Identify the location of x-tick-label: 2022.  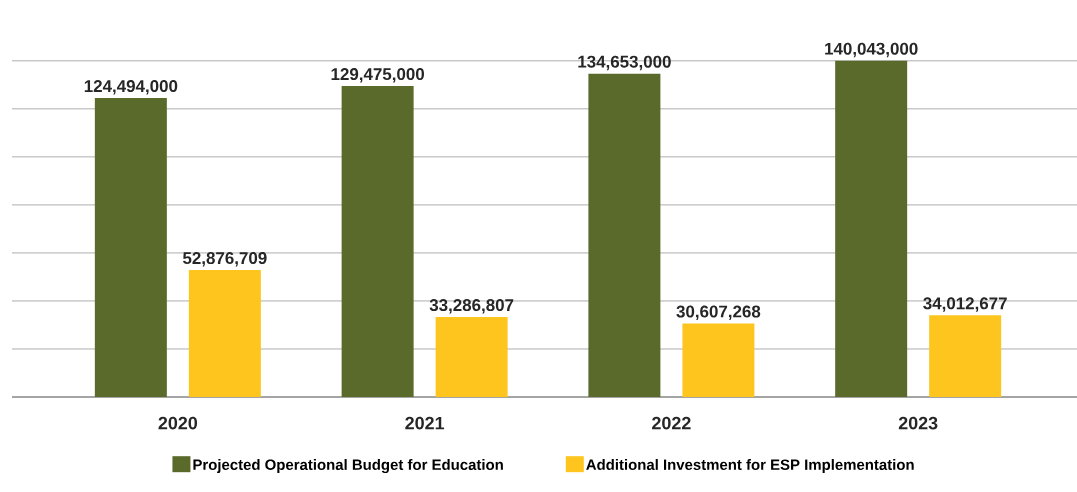
(671, 423).